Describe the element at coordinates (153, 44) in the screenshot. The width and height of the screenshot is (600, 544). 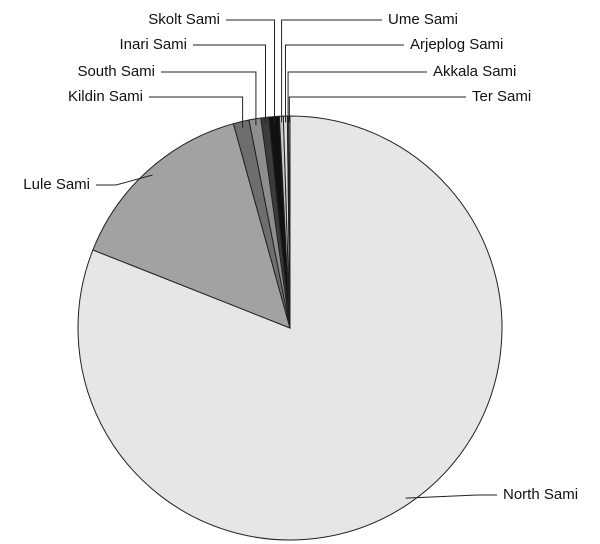
I see `slice-label: Inari Sami` at that location.